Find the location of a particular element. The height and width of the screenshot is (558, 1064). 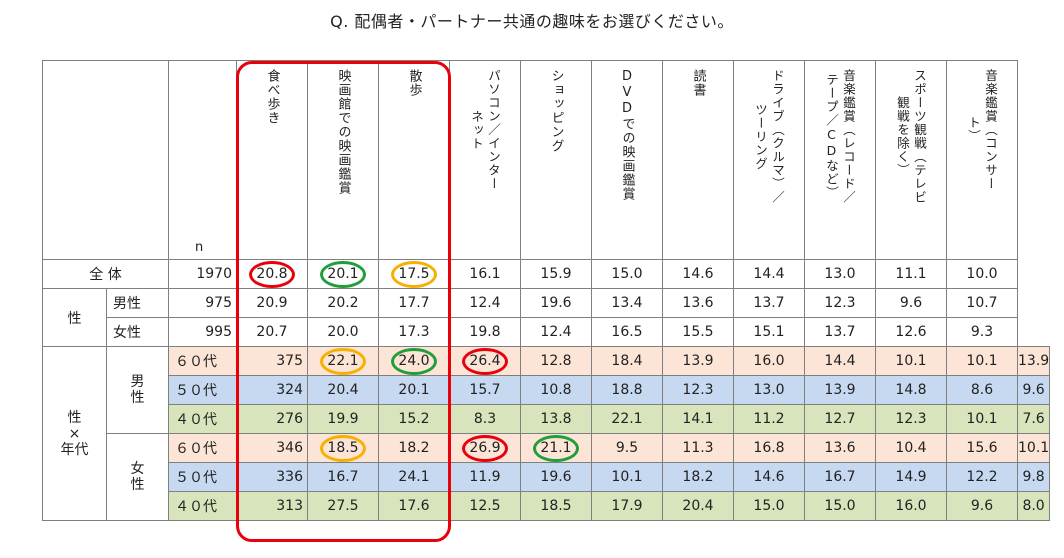

cell-value: 13.7 is located at coordinates (769, 303).